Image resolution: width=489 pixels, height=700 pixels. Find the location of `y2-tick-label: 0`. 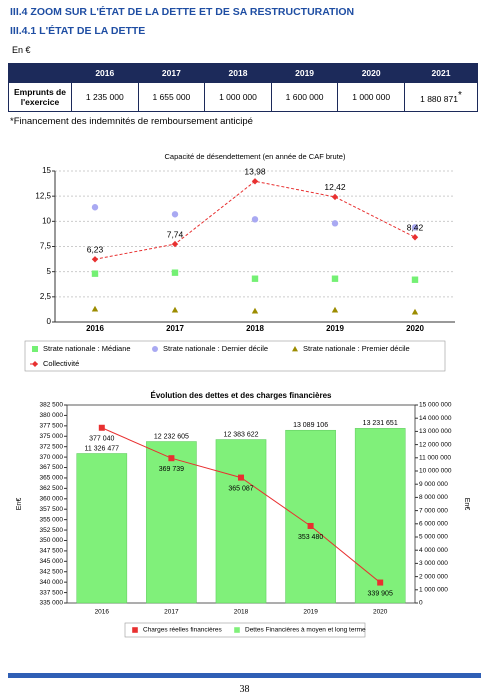

y2-tick-label: 0 is located at coordinates (421, 603).